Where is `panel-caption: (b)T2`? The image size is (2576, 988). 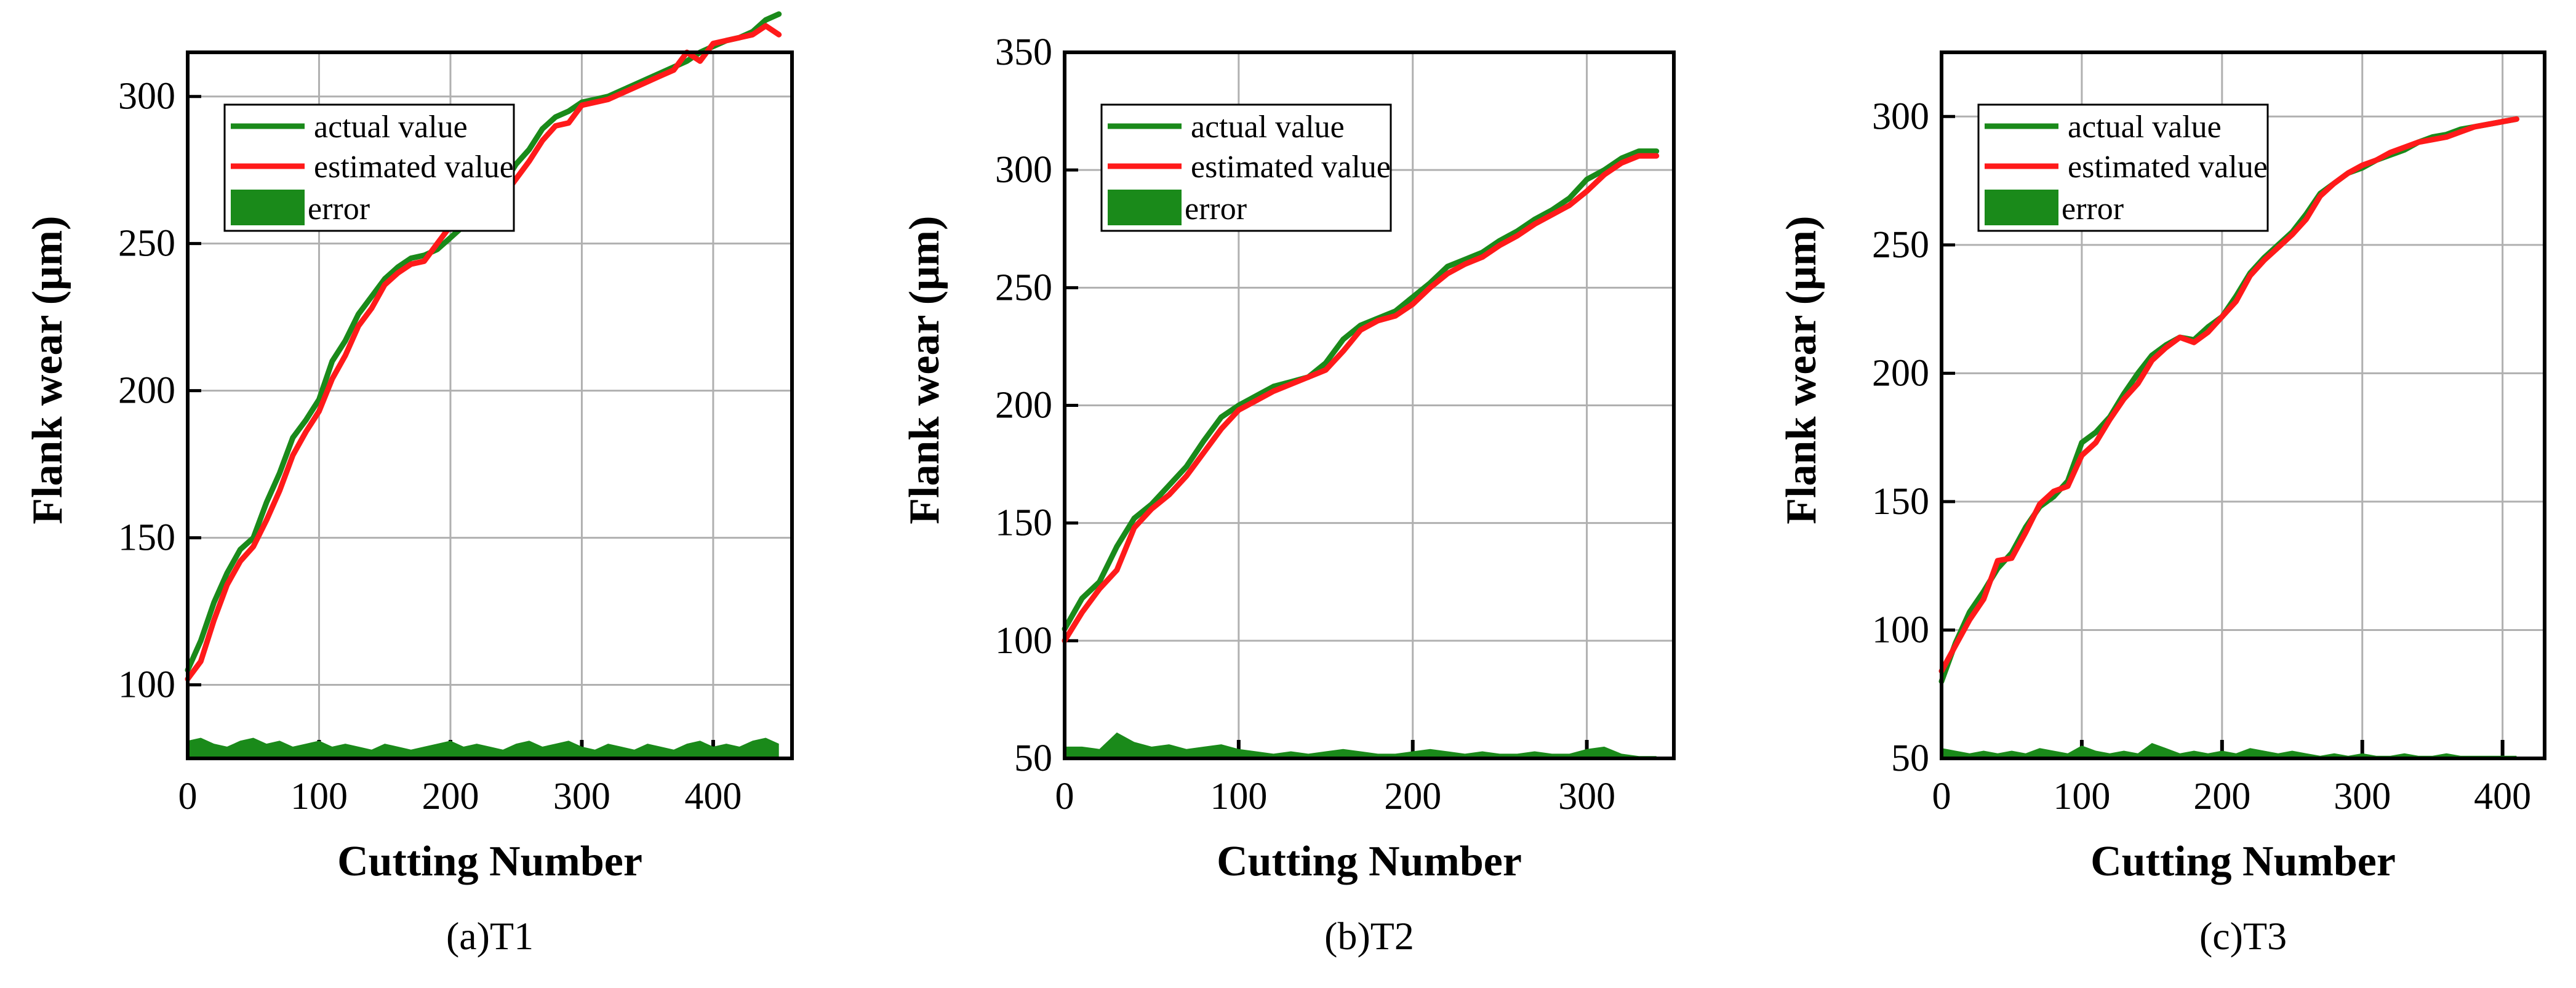 panel-caption: (b)T2 is located at coordinates (1369, 936).